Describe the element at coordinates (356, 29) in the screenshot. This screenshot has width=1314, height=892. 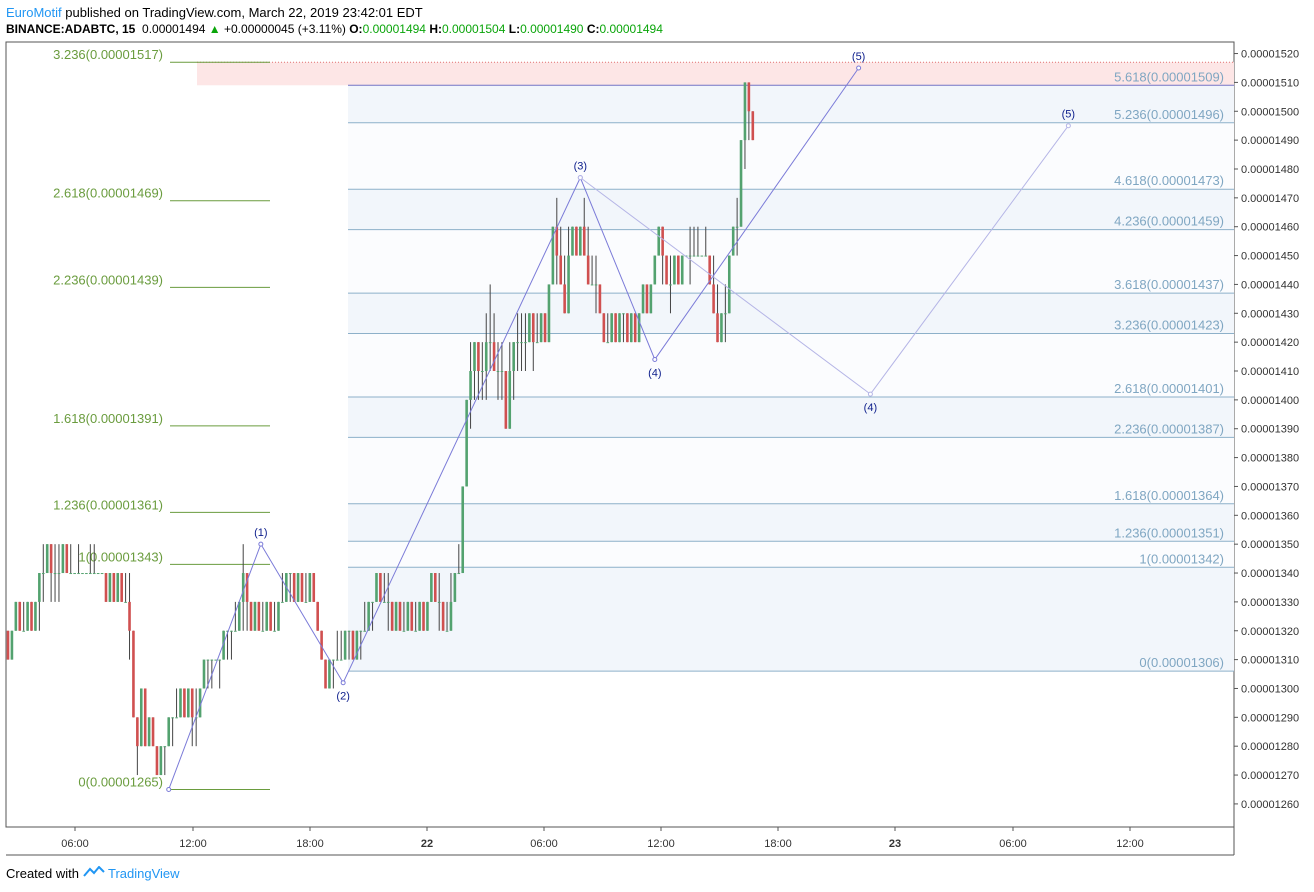
I see `open-label: O:` at that location.